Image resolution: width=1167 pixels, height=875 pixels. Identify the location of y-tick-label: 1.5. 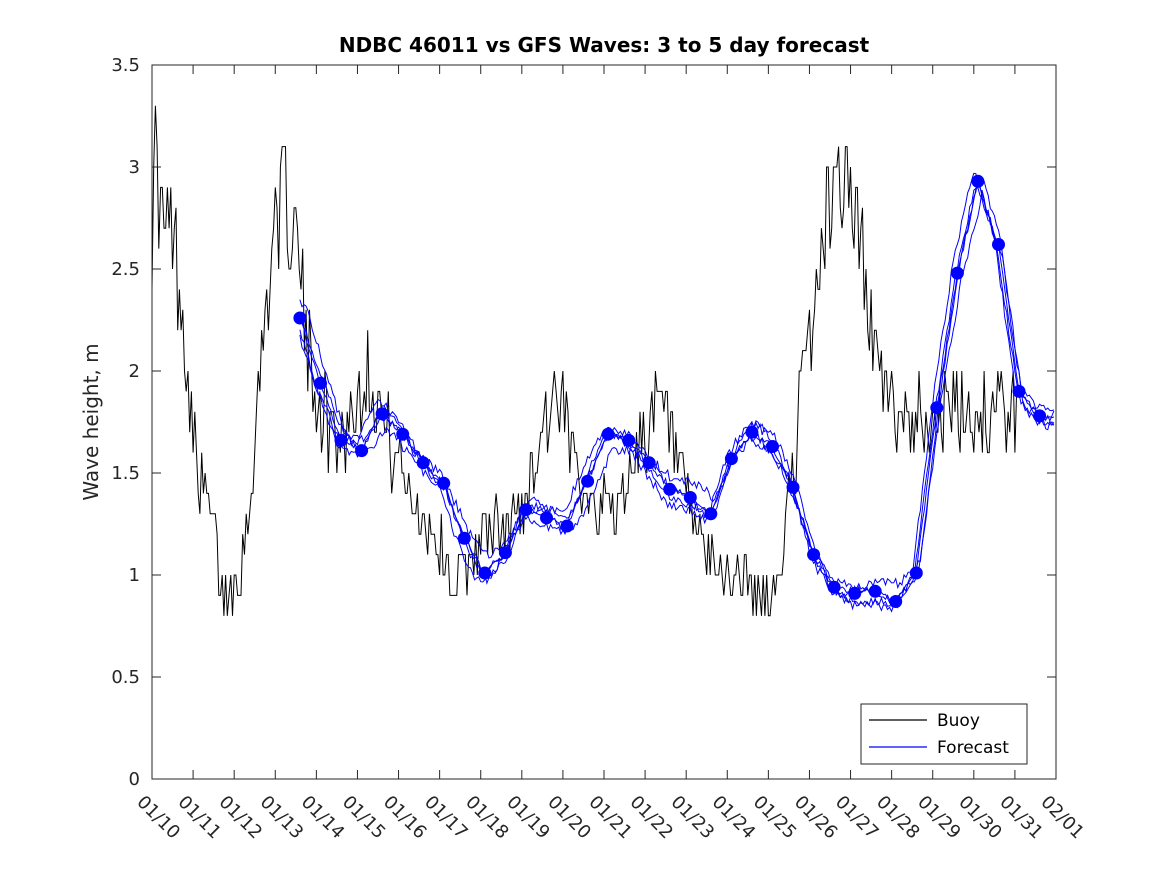
(125, 473).